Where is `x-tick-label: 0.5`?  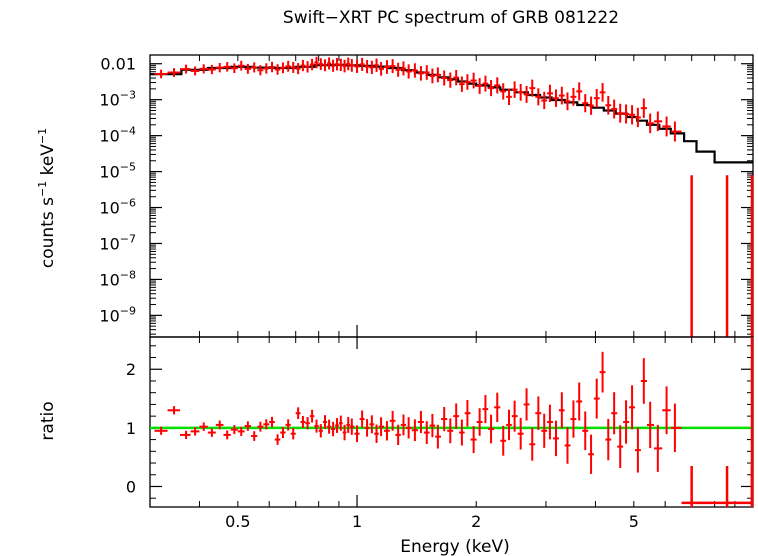
x-tick-label: 0.5 is located at coordinates (237, 521).